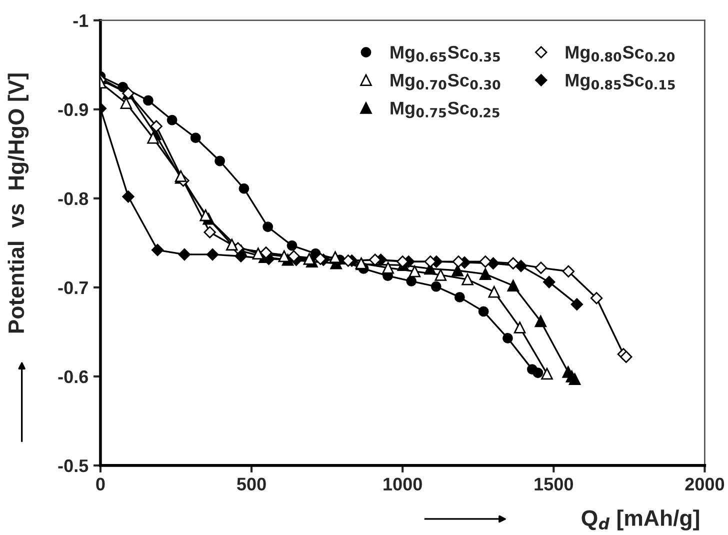 Image resolution: width=728 pixels, height=535 pixels. Describe the element at coordinates (620, 82) in the screenshot. I see `legend-label: Mg$_{0.85}$Sc$_{0.15}$` at that location.